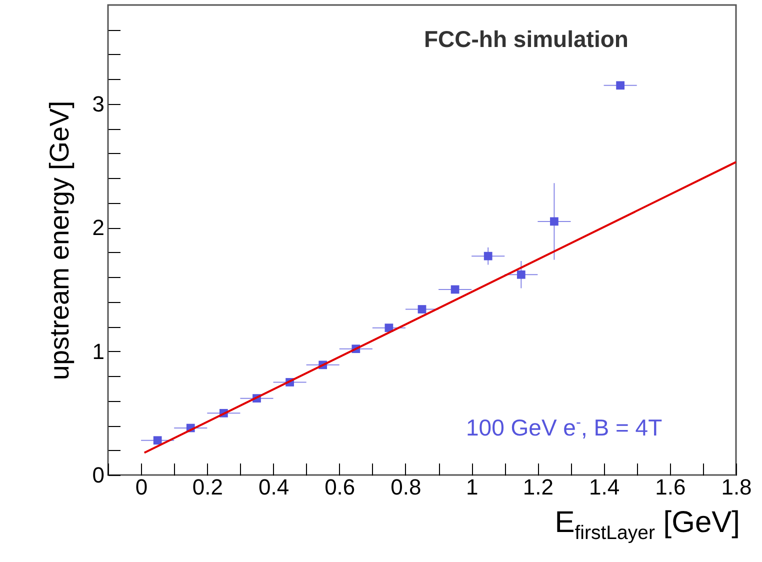 The width and height of the screenshot is (762, 562). What do you see at coordinates (647, 525) in the screenshot?
I see `x-axis-title: E$_{firstLayer}$ [GeV]` at bounding box center [647, 525].